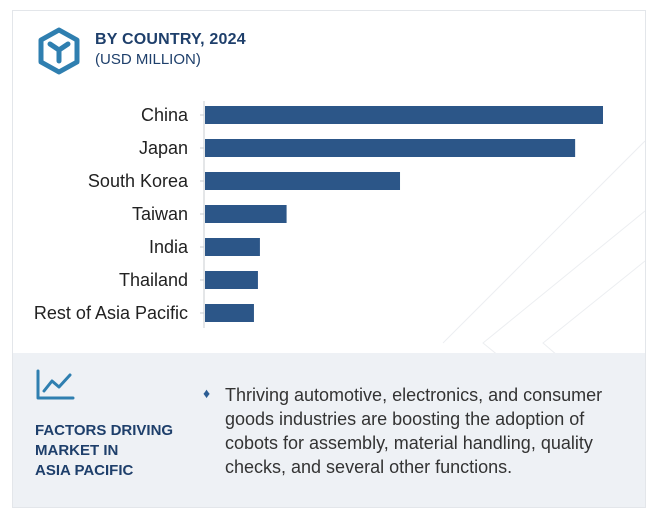  Describe the element at coordinates (55, 384) in the screenshot. I see `trend-chart-icon` at that location.